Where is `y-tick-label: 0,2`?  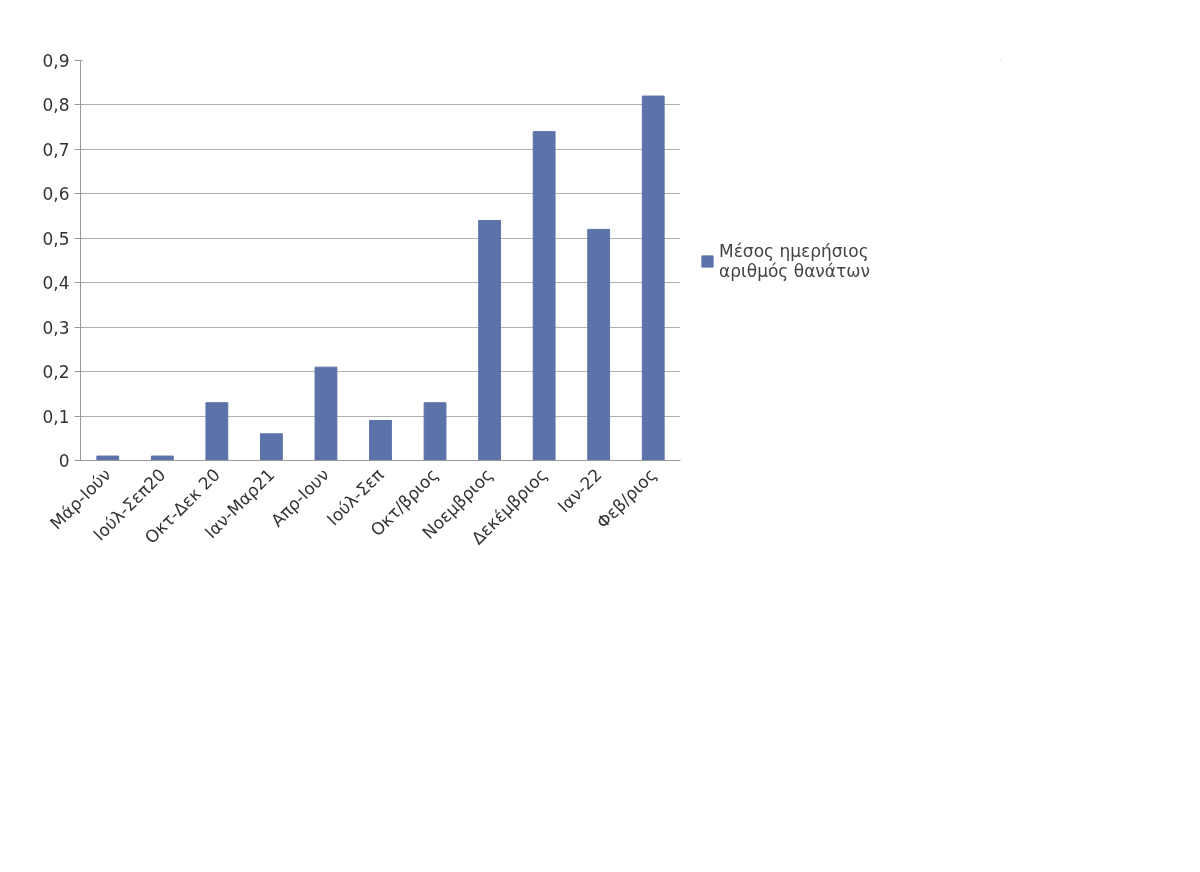 y-tick-label: 0,2 is located at coordinates (56, 372).